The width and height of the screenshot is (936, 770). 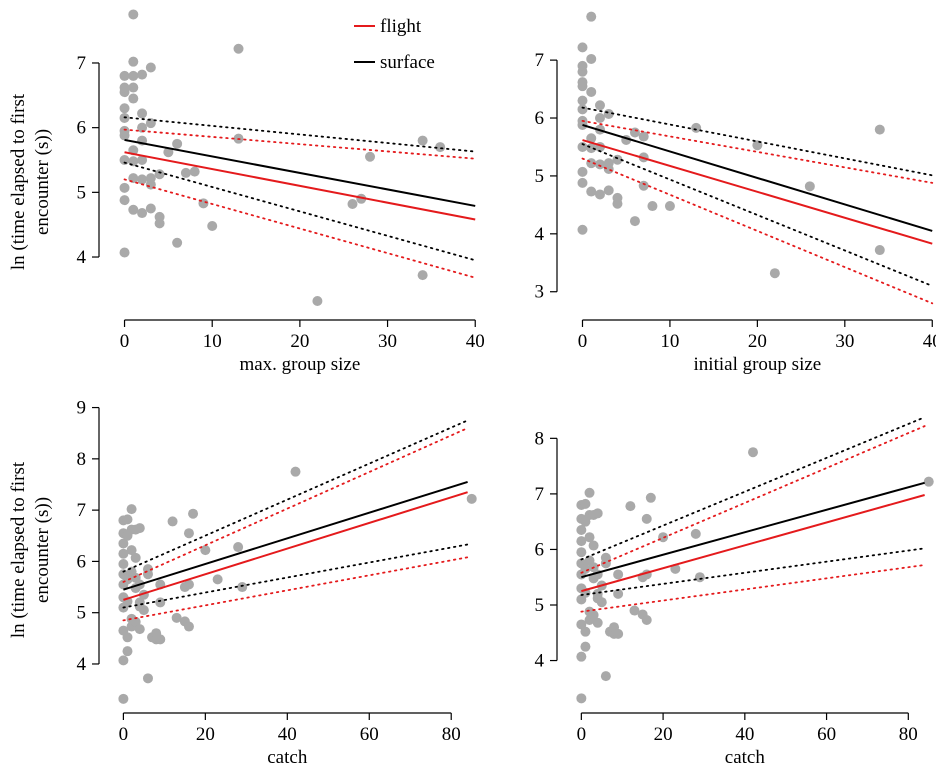 What do you see at coordinates (583, 341) in the screenshot?
I see `x-tick-label-top-right: 0` at bounding box center [583, 341].